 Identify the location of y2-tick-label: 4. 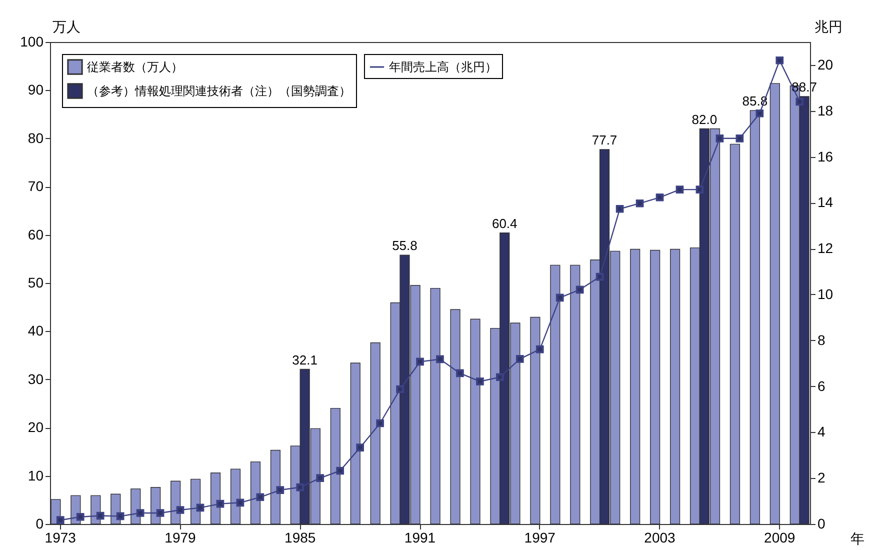
(822, 432).